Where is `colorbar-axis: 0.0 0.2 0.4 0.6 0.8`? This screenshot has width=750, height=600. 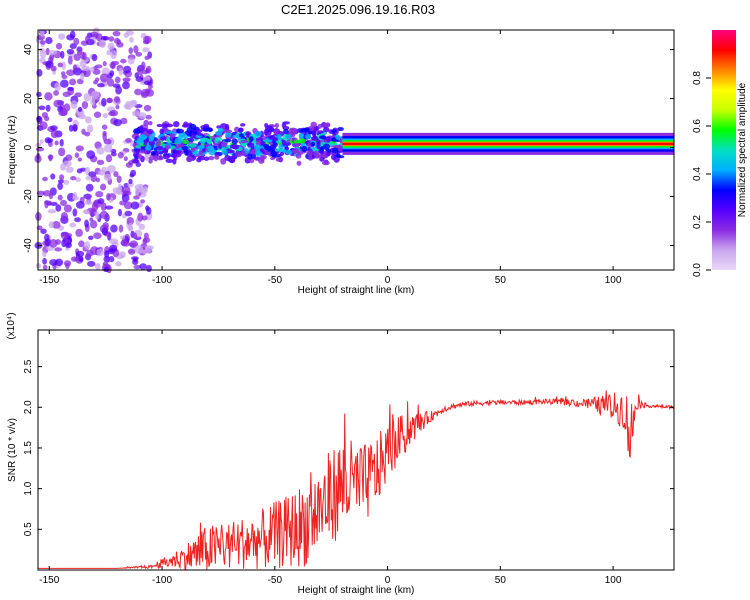
colorbar-axis: 0.0 0.2 0.4 0.6 0.8 is located at coordinates (701, 174).